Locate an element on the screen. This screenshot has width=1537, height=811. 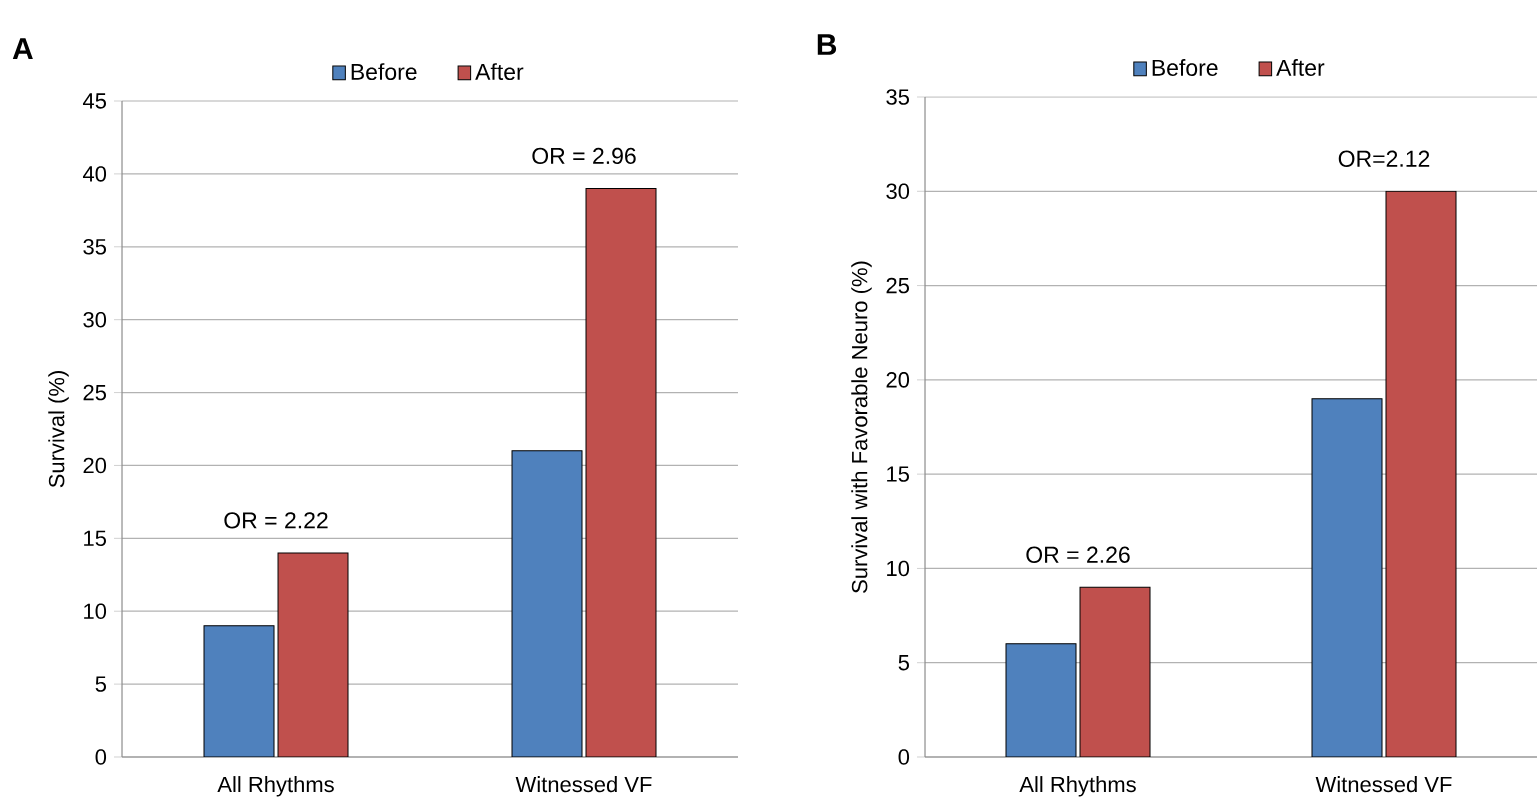
annotation: OR = 2.26 is located at coordinates (1078, 554).